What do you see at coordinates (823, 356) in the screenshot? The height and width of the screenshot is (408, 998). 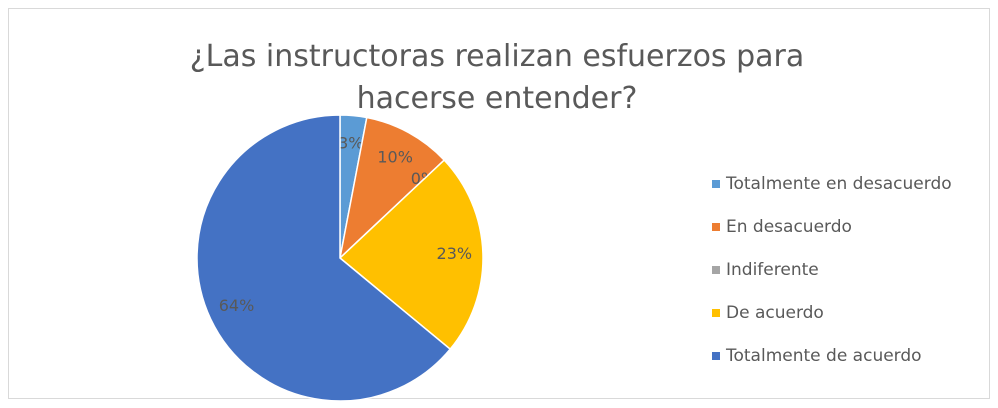 I see `legend-label: Totalmente de acuerdo` at bounding box center [823, 356].